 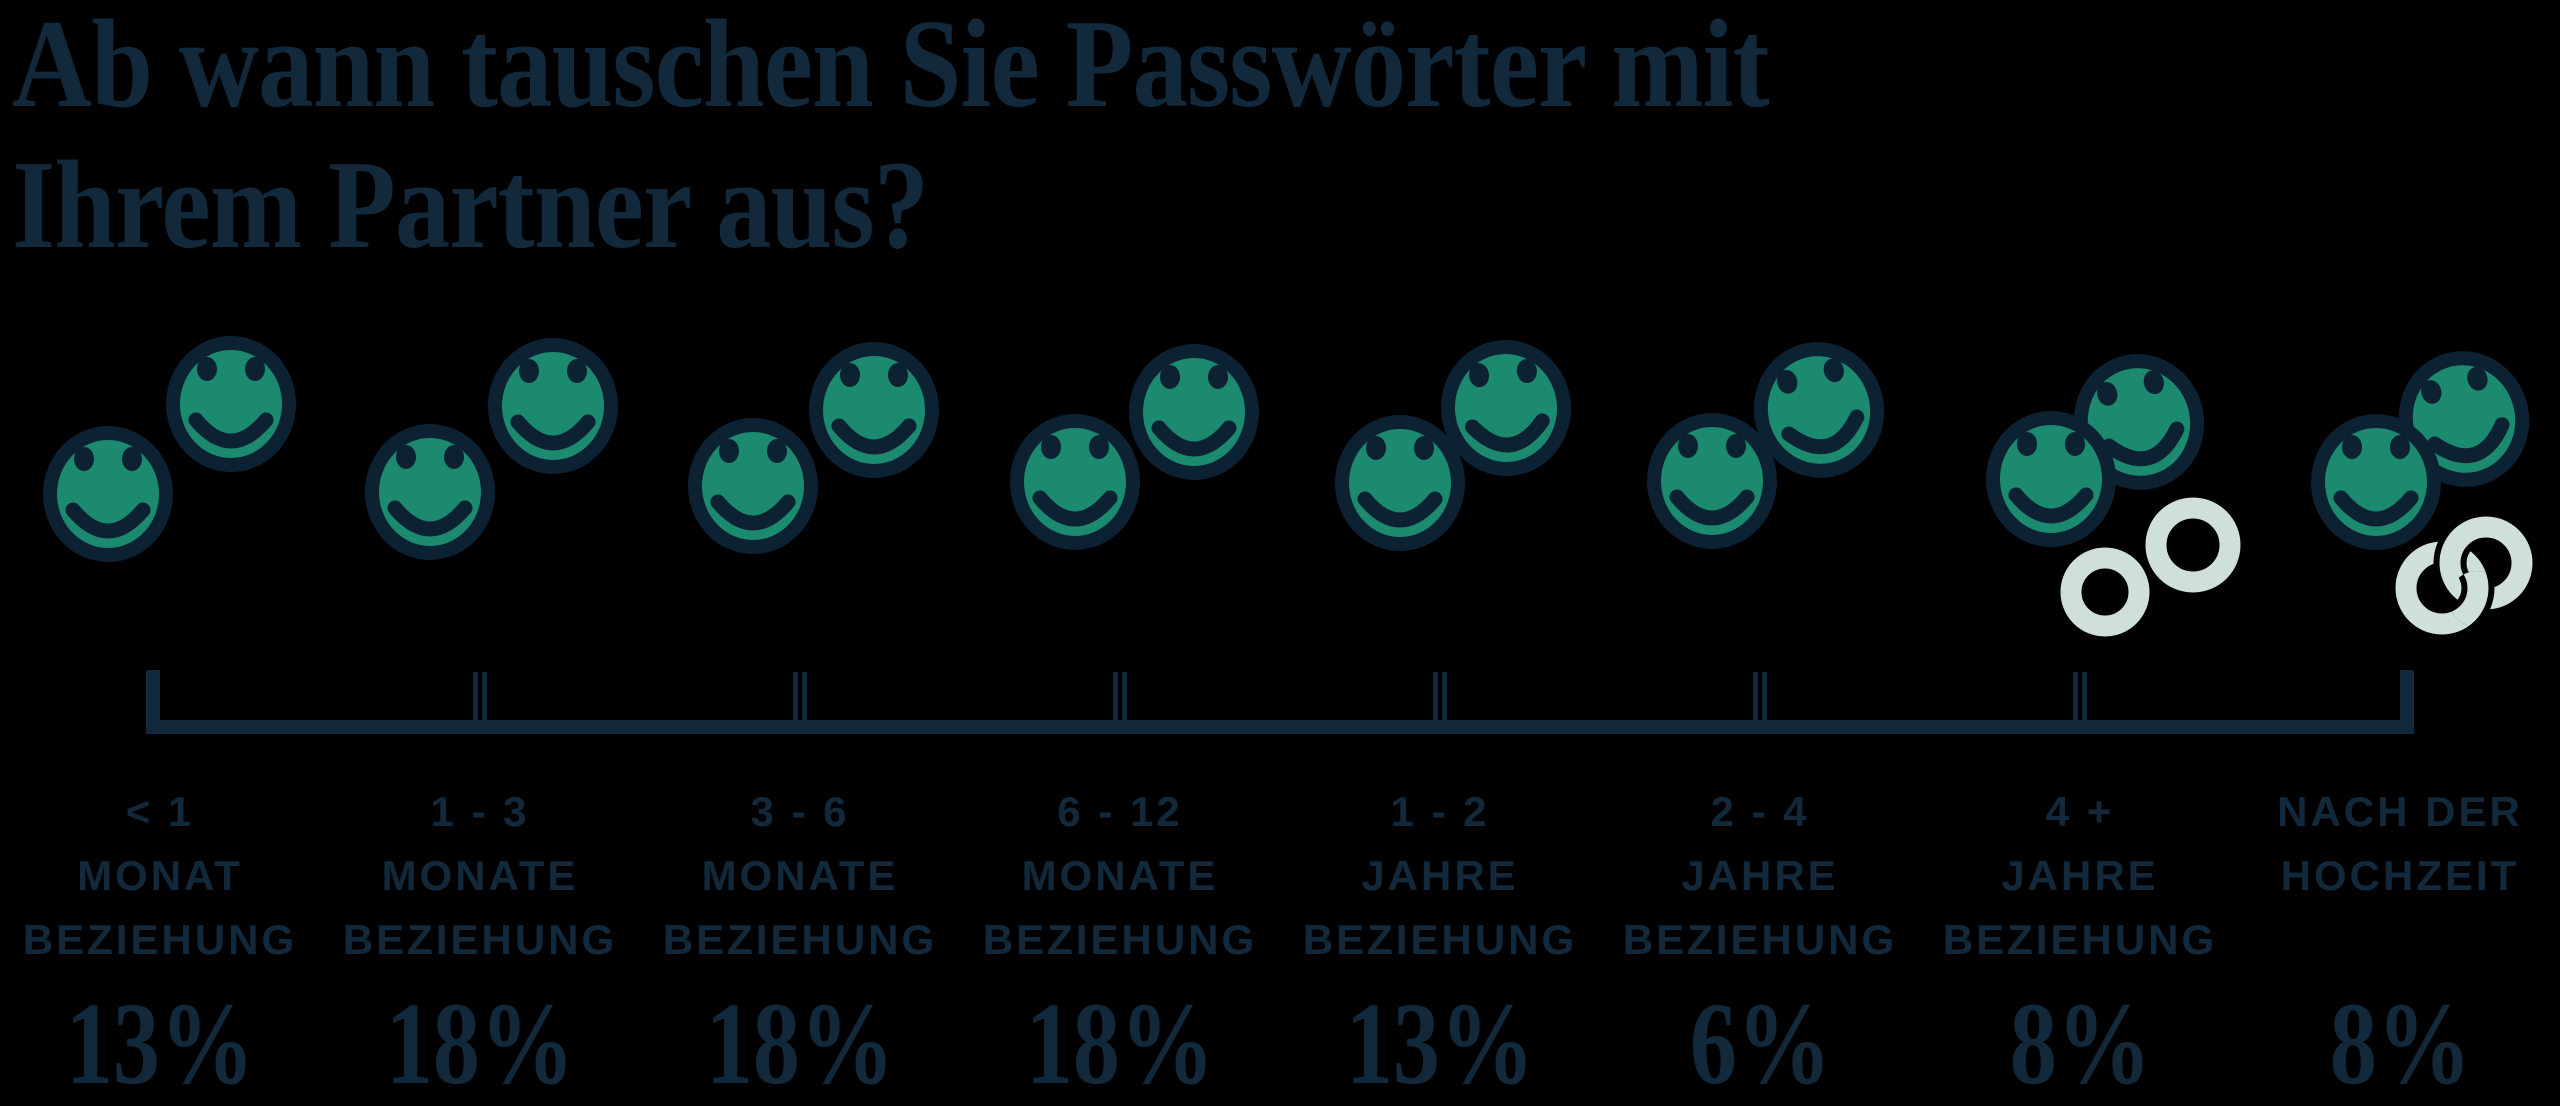 What do you see at coordinates (2467, 572) in the screenshot?
I see `rings-interlocked-icon` at bounding box center [2467, 572].